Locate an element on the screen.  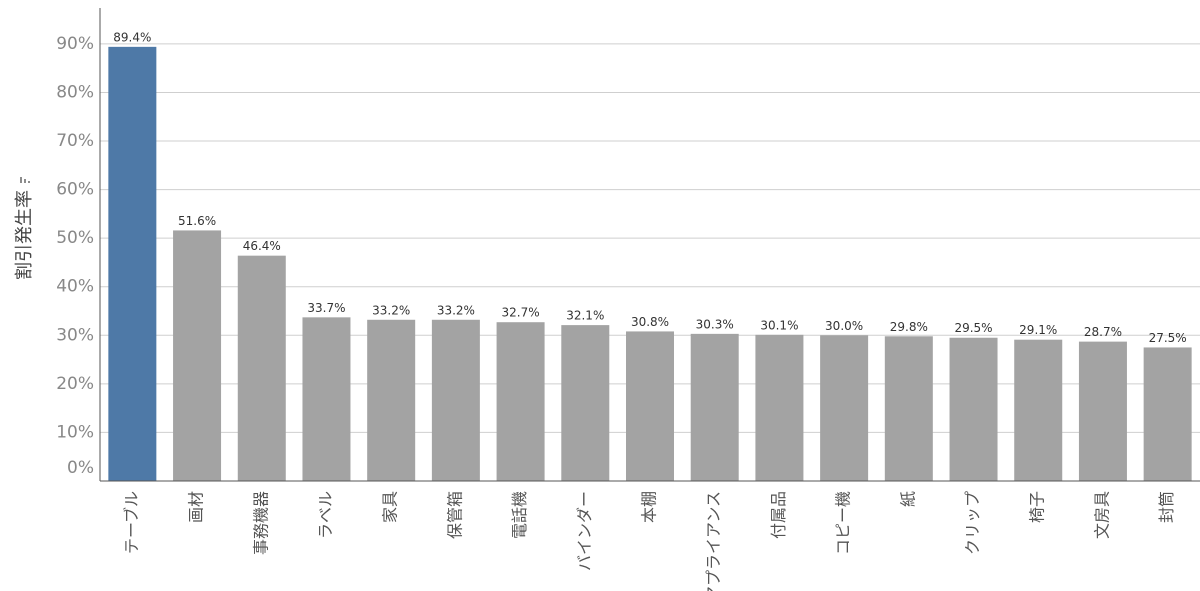
value-label: 30.8% is located at coordinates (650, 322).